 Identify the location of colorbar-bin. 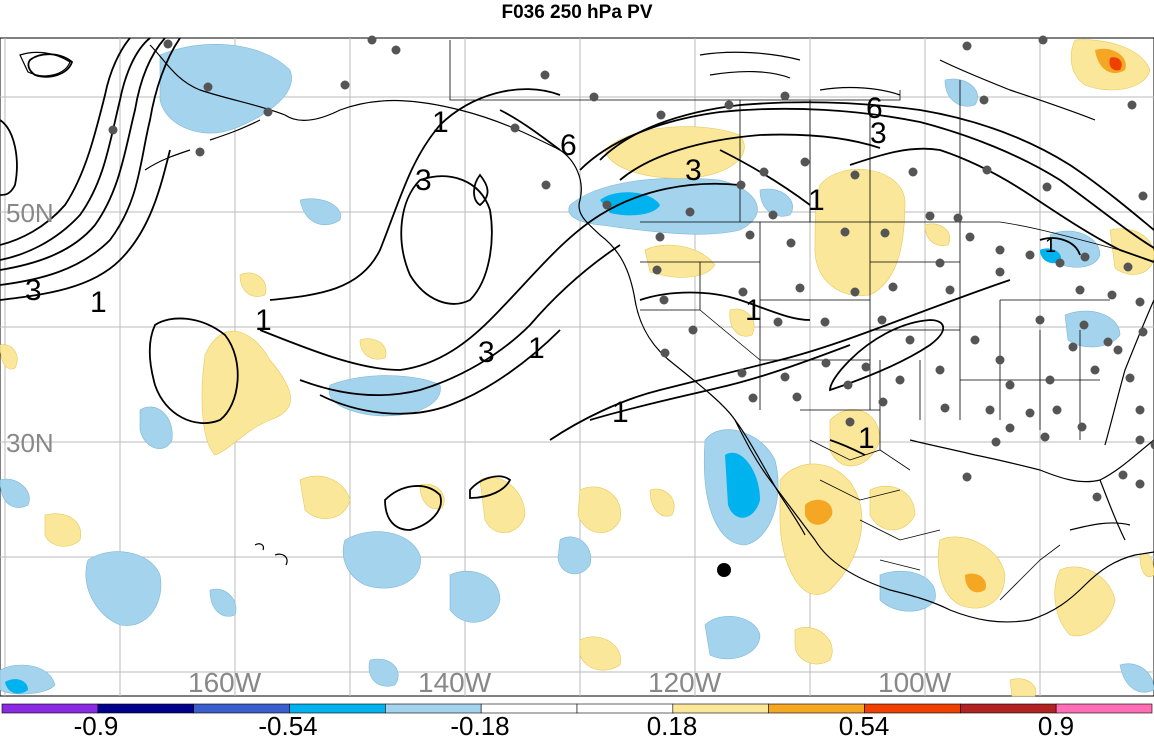
(1104, 708).